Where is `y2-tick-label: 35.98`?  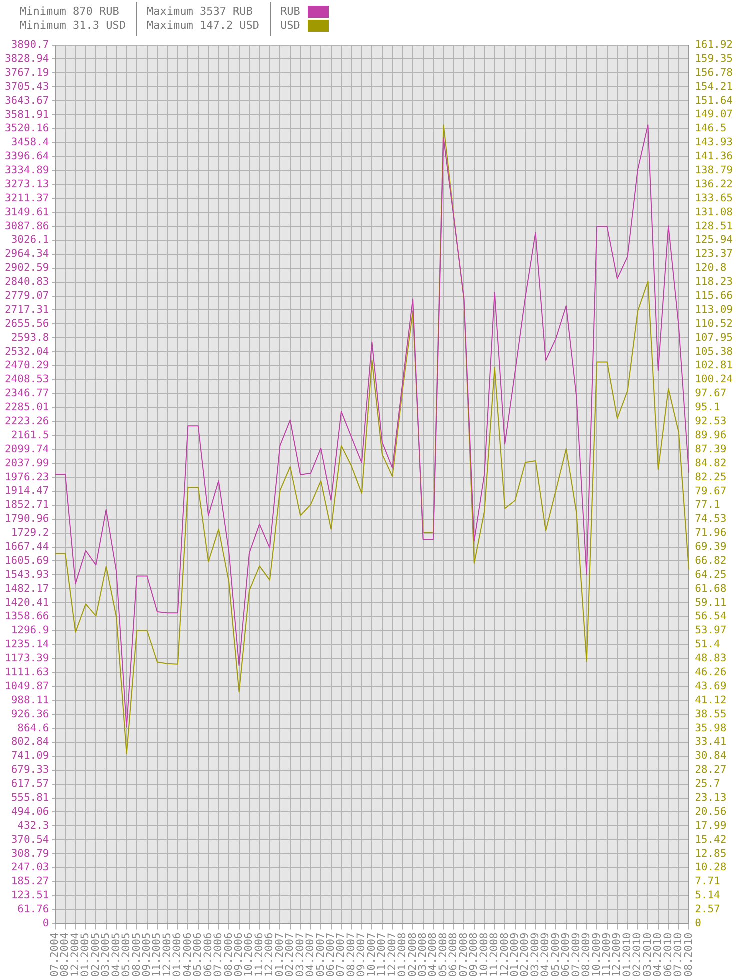
y2-tick-label: 35.98 is located at coordinates (711, 728).